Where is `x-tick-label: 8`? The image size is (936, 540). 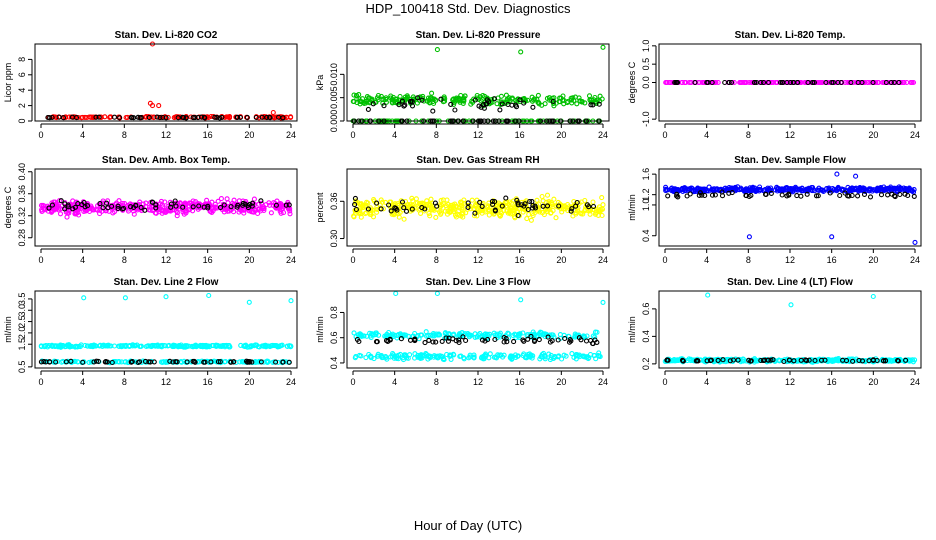
x-tick-label: 8 is located at coordinates (748, 382).